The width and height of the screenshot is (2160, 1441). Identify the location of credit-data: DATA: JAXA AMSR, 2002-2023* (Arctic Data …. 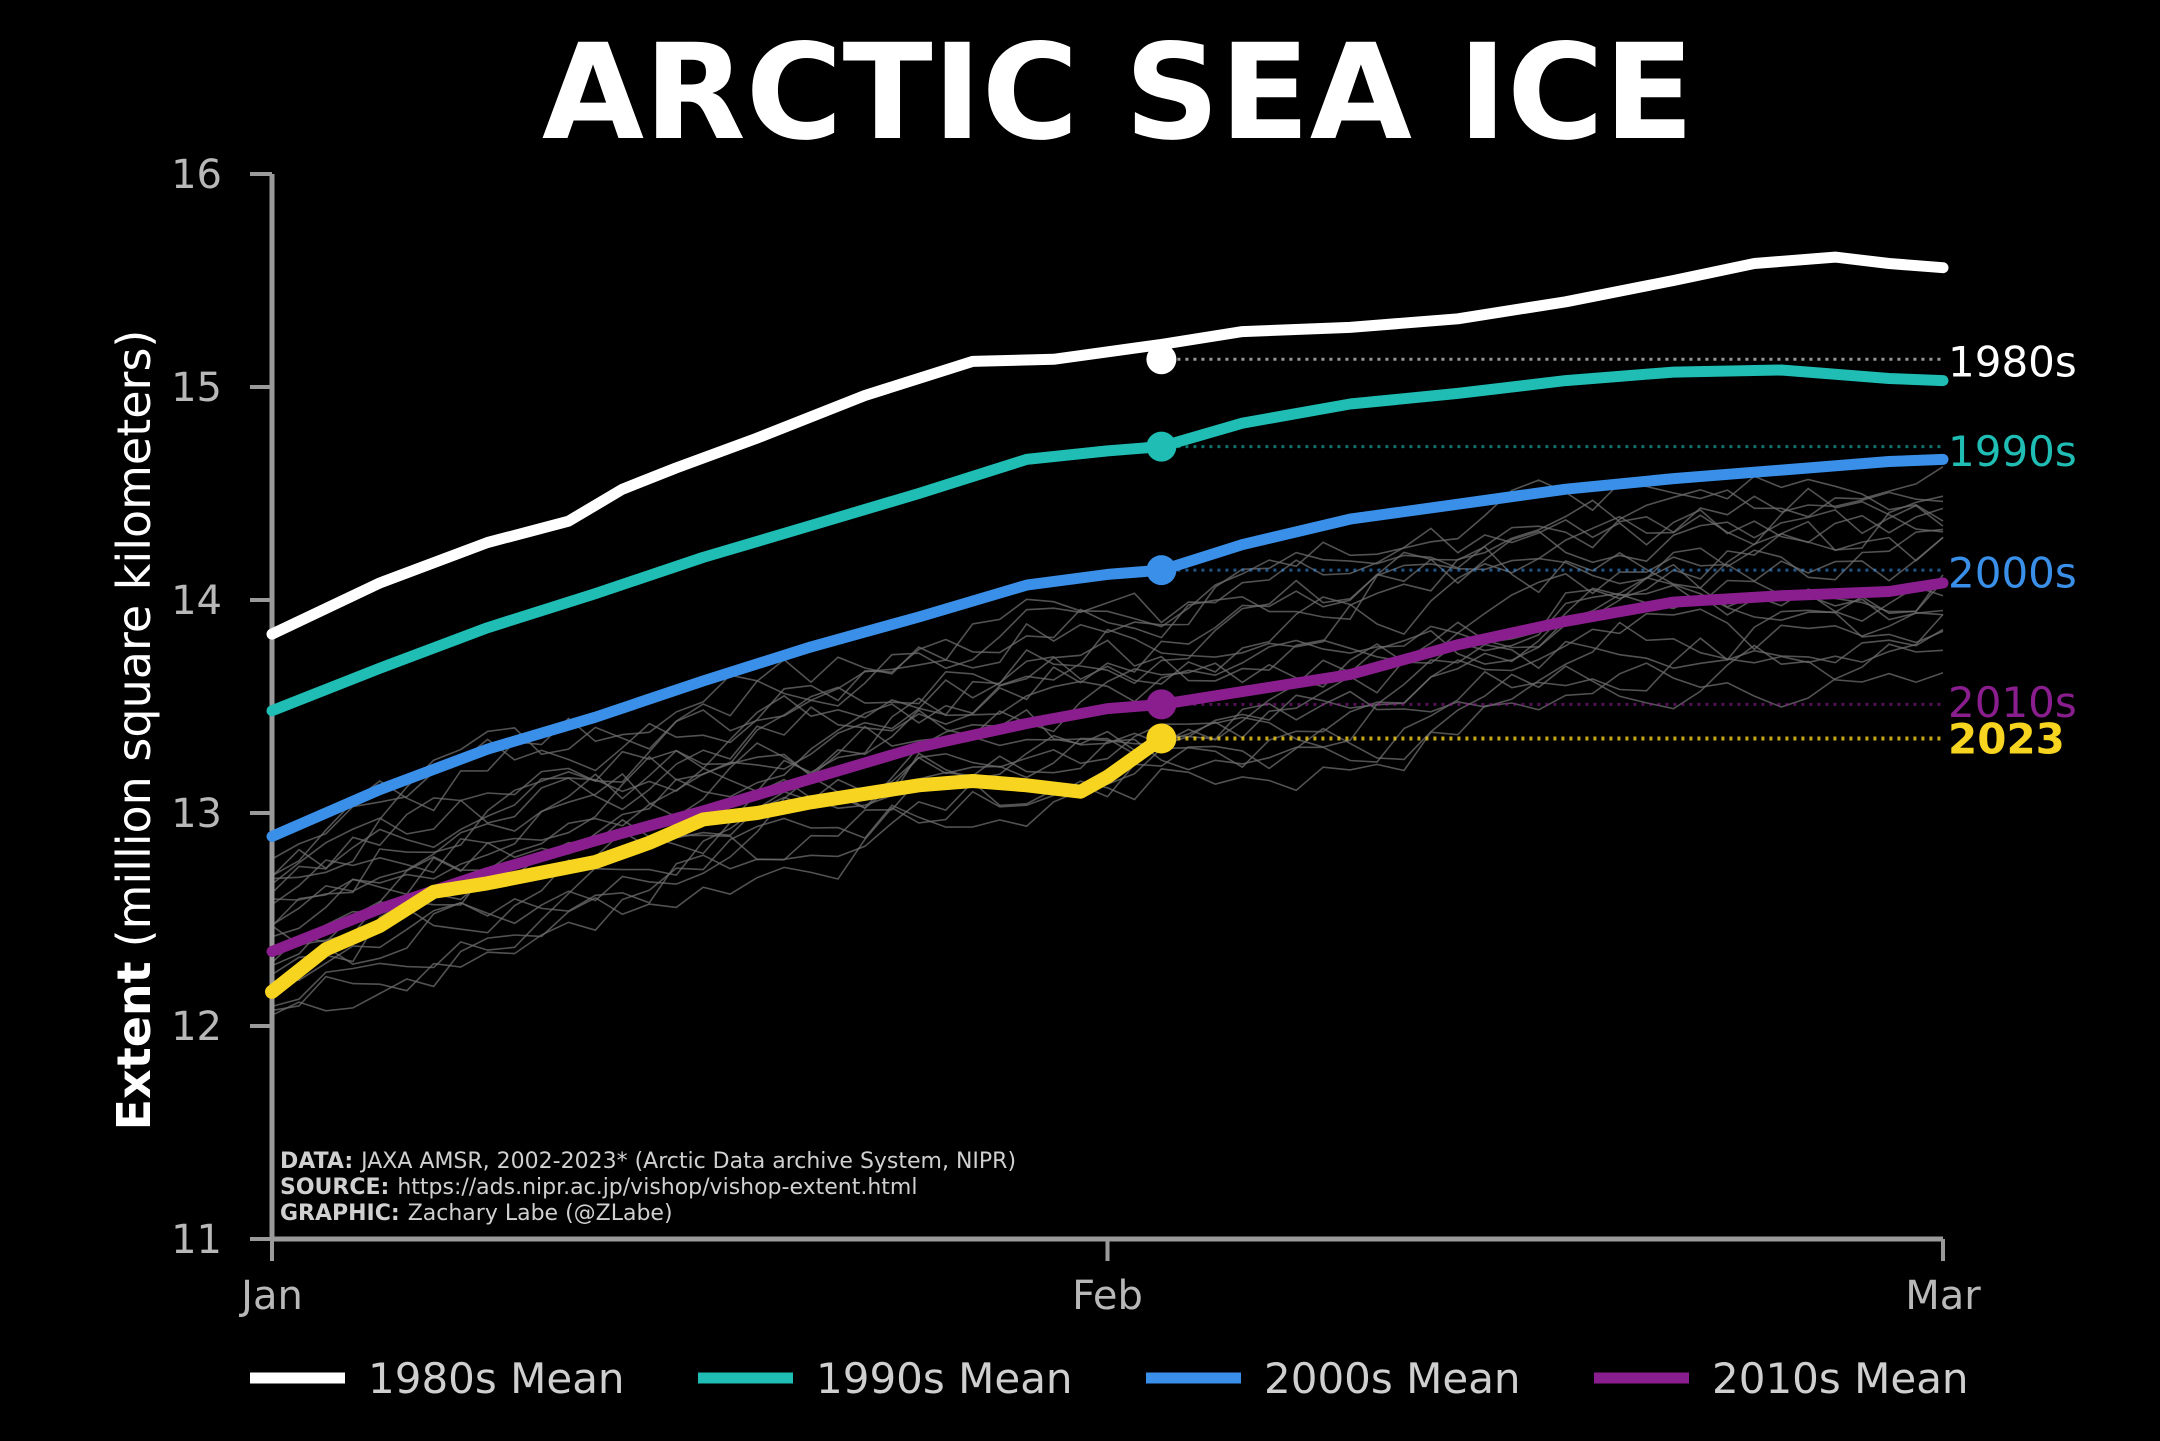
(648, 1161).